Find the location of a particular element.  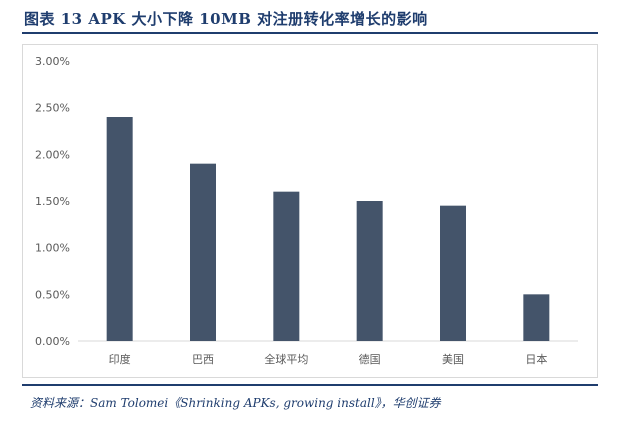

title-rule is located at coordinates (310, 33).